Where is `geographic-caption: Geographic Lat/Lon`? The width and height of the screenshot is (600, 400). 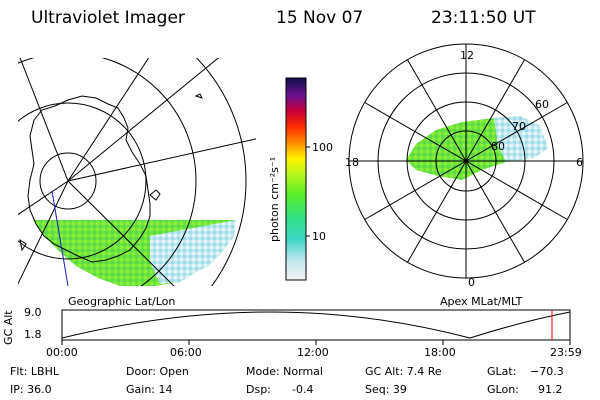
geographic-caption: Geographic Lat/Lon is located at coordinates (122, 301).